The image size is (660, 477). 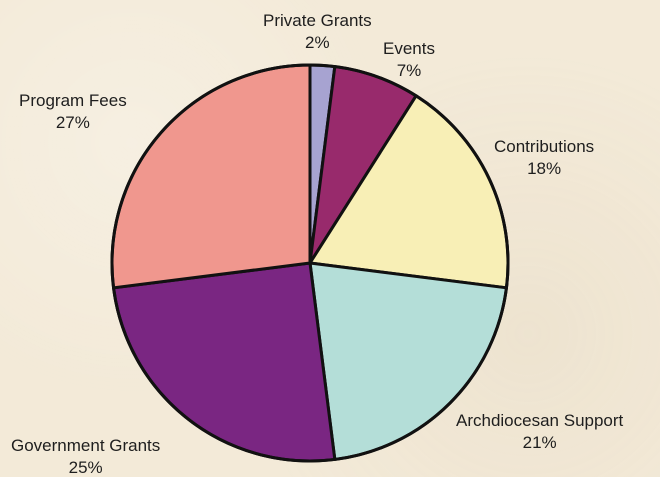 What do you see at coordinates (224, 362) in the screenshot?
I see `pie-slice-government-grants` at bounding box center [224, 362].